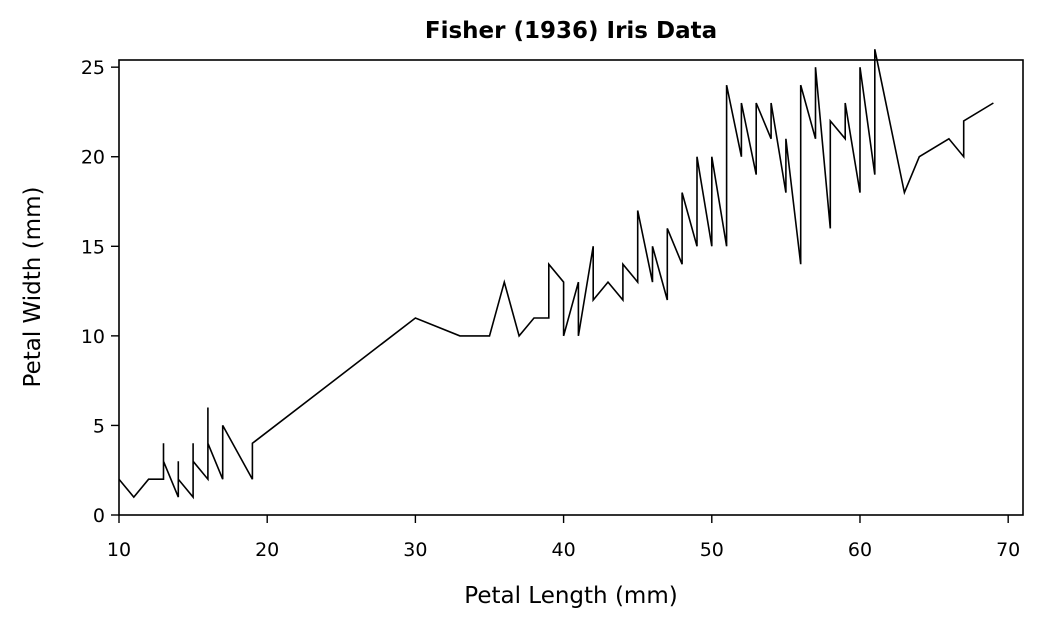 This screenshot has height=625, width=1041. Describe the element at coordinates (99, 516) in the screenshot. I see `y-tick-label: 0` at that location.